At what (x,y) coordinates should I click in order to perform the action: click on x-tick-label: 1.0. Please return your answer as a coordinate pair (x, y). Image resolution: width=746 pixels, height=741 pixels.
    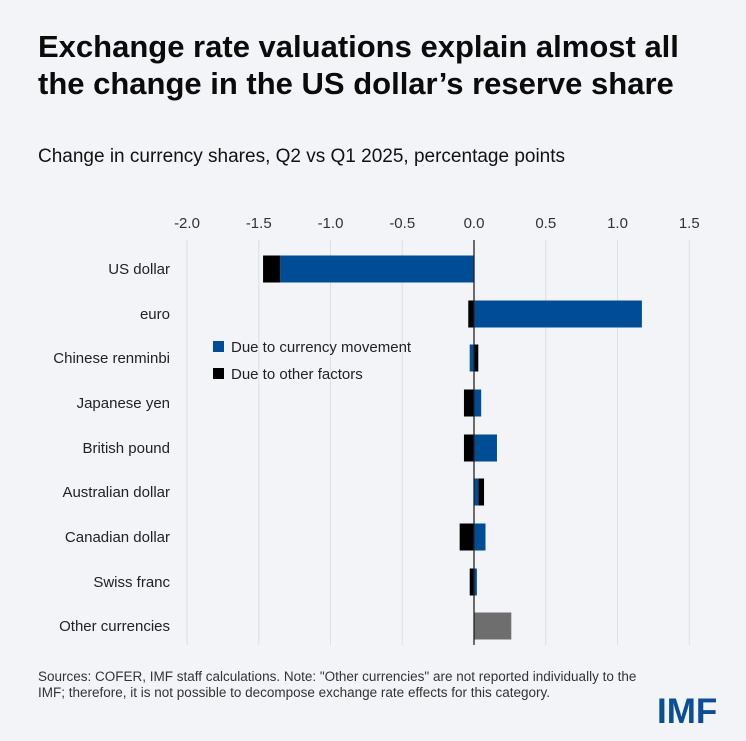
    Looking at the image, I should click on (617, 223).